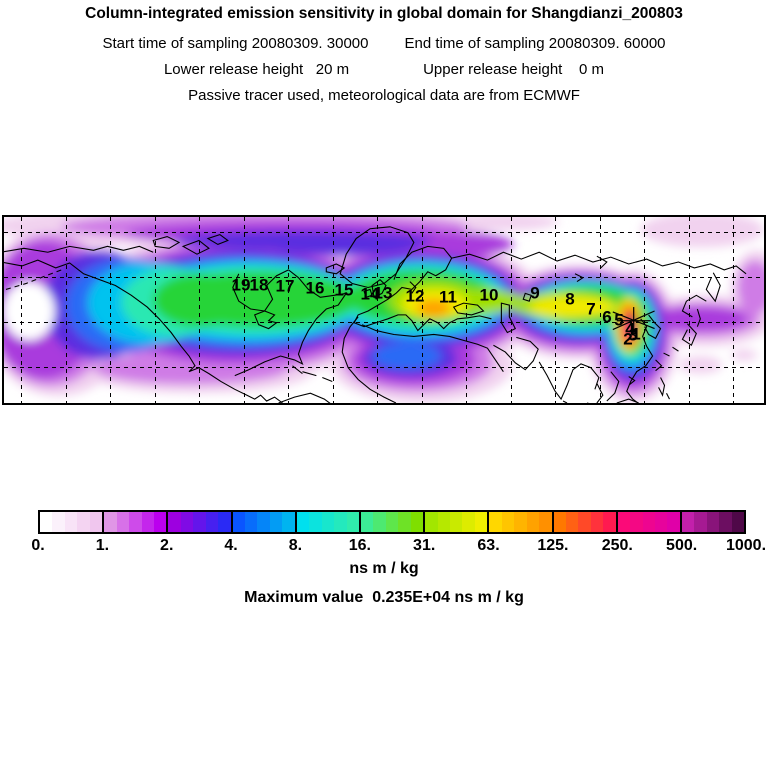  Describe the element at coordinates (295, 545) in the screenshot. I see `colorbar-tick: 8.` at that location.